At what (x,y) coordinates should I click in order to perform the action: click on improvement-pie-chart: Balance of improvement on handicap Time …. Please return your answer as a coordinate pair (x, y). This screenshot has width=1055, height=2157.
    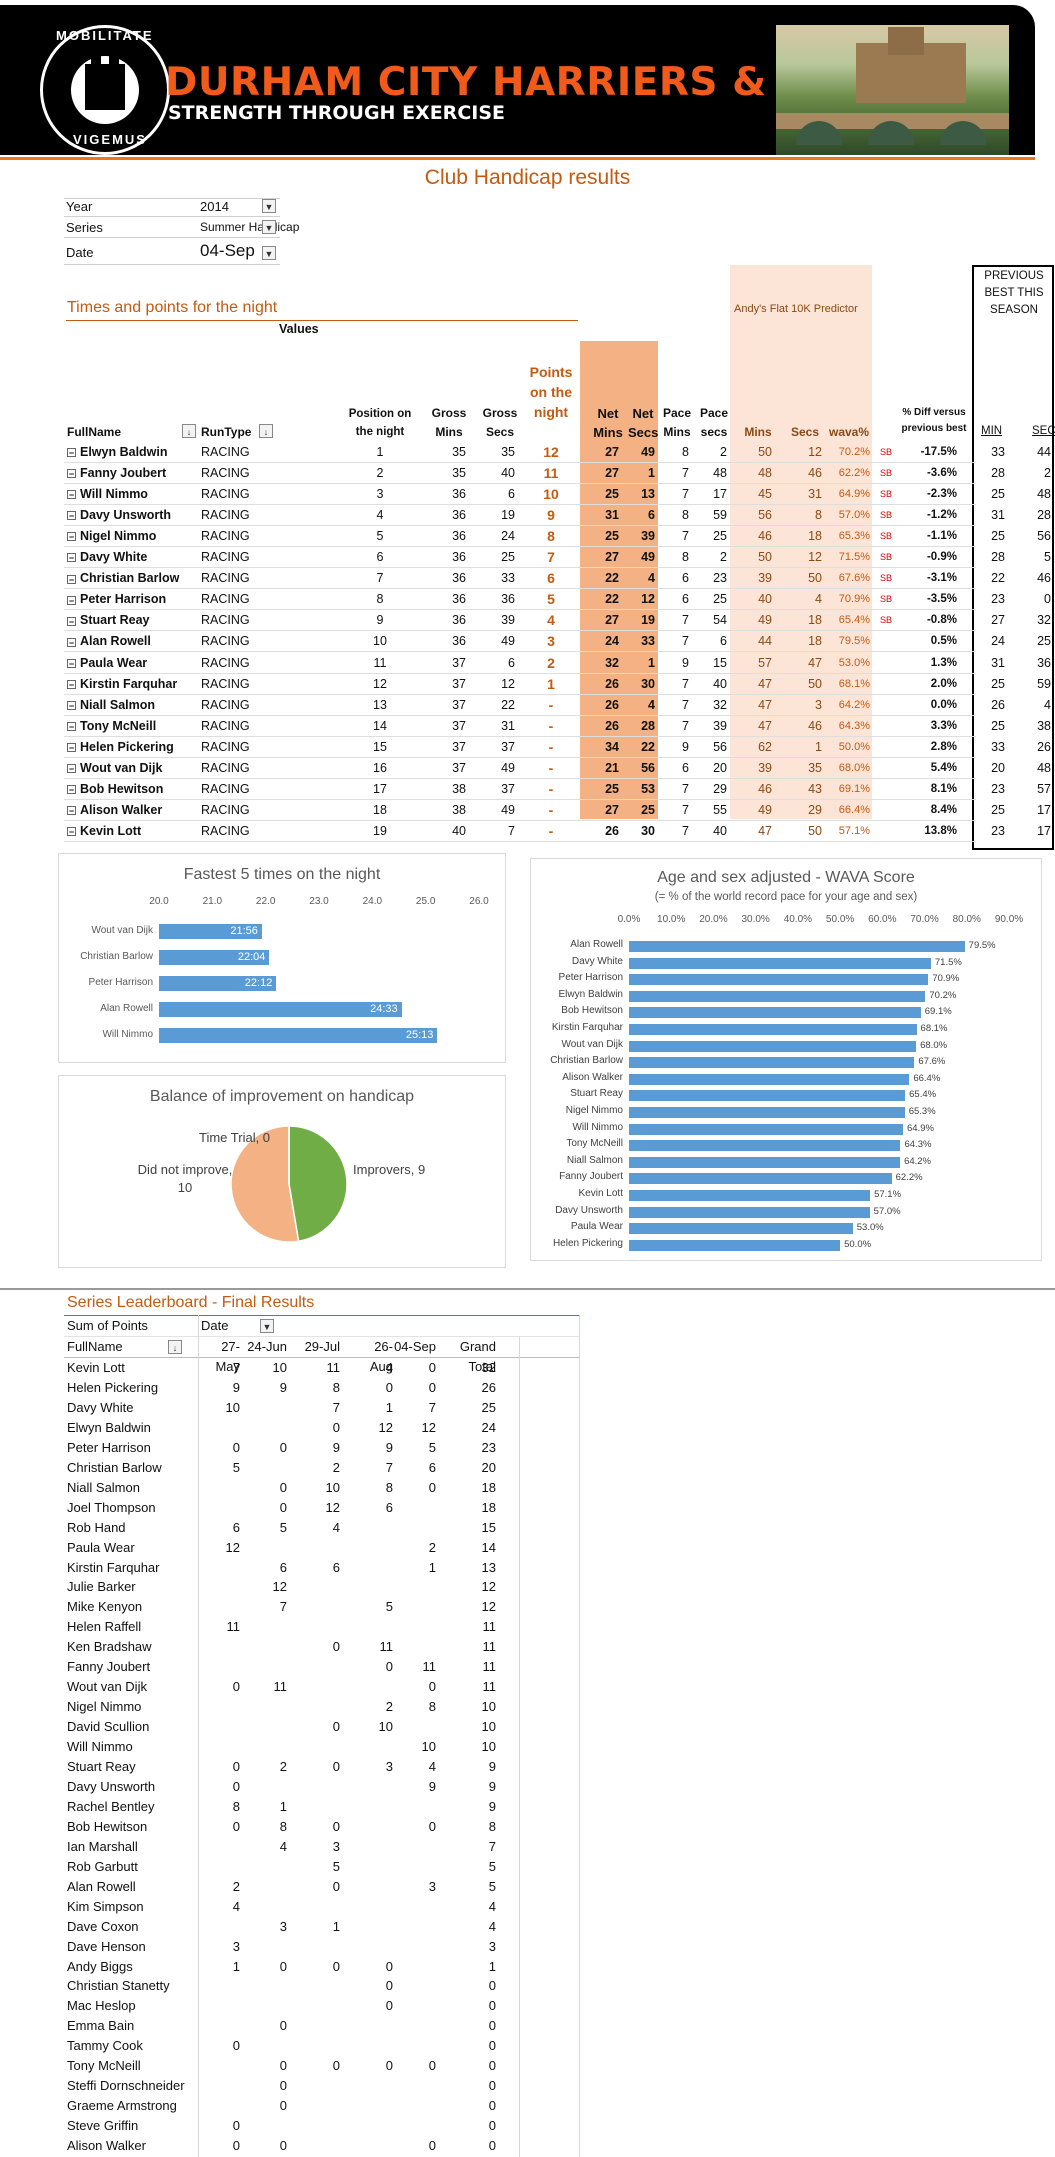
    Looking at the image, I should click on (282, 1171).